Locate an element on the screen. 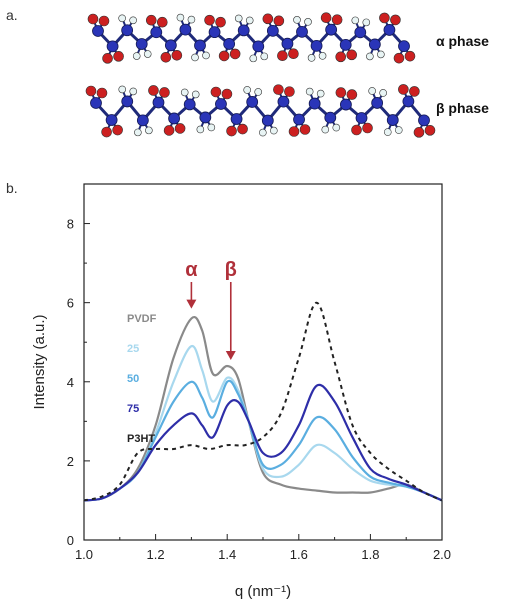 The height and width of the screenshot is (606, 522). beta-phase-chain is located at coordinates (260, 111).